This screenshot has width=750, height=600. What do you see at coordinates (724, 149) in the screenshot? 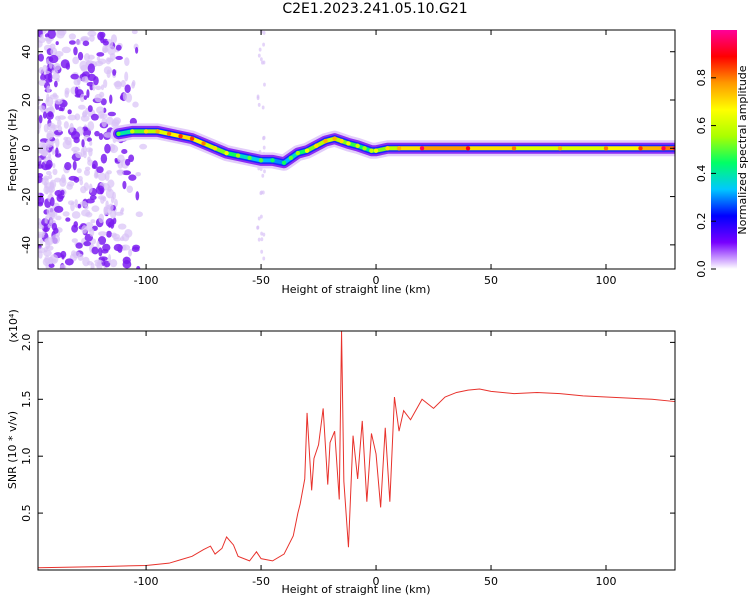
I see `colorbar-scale` at bounding box center [724, 149].